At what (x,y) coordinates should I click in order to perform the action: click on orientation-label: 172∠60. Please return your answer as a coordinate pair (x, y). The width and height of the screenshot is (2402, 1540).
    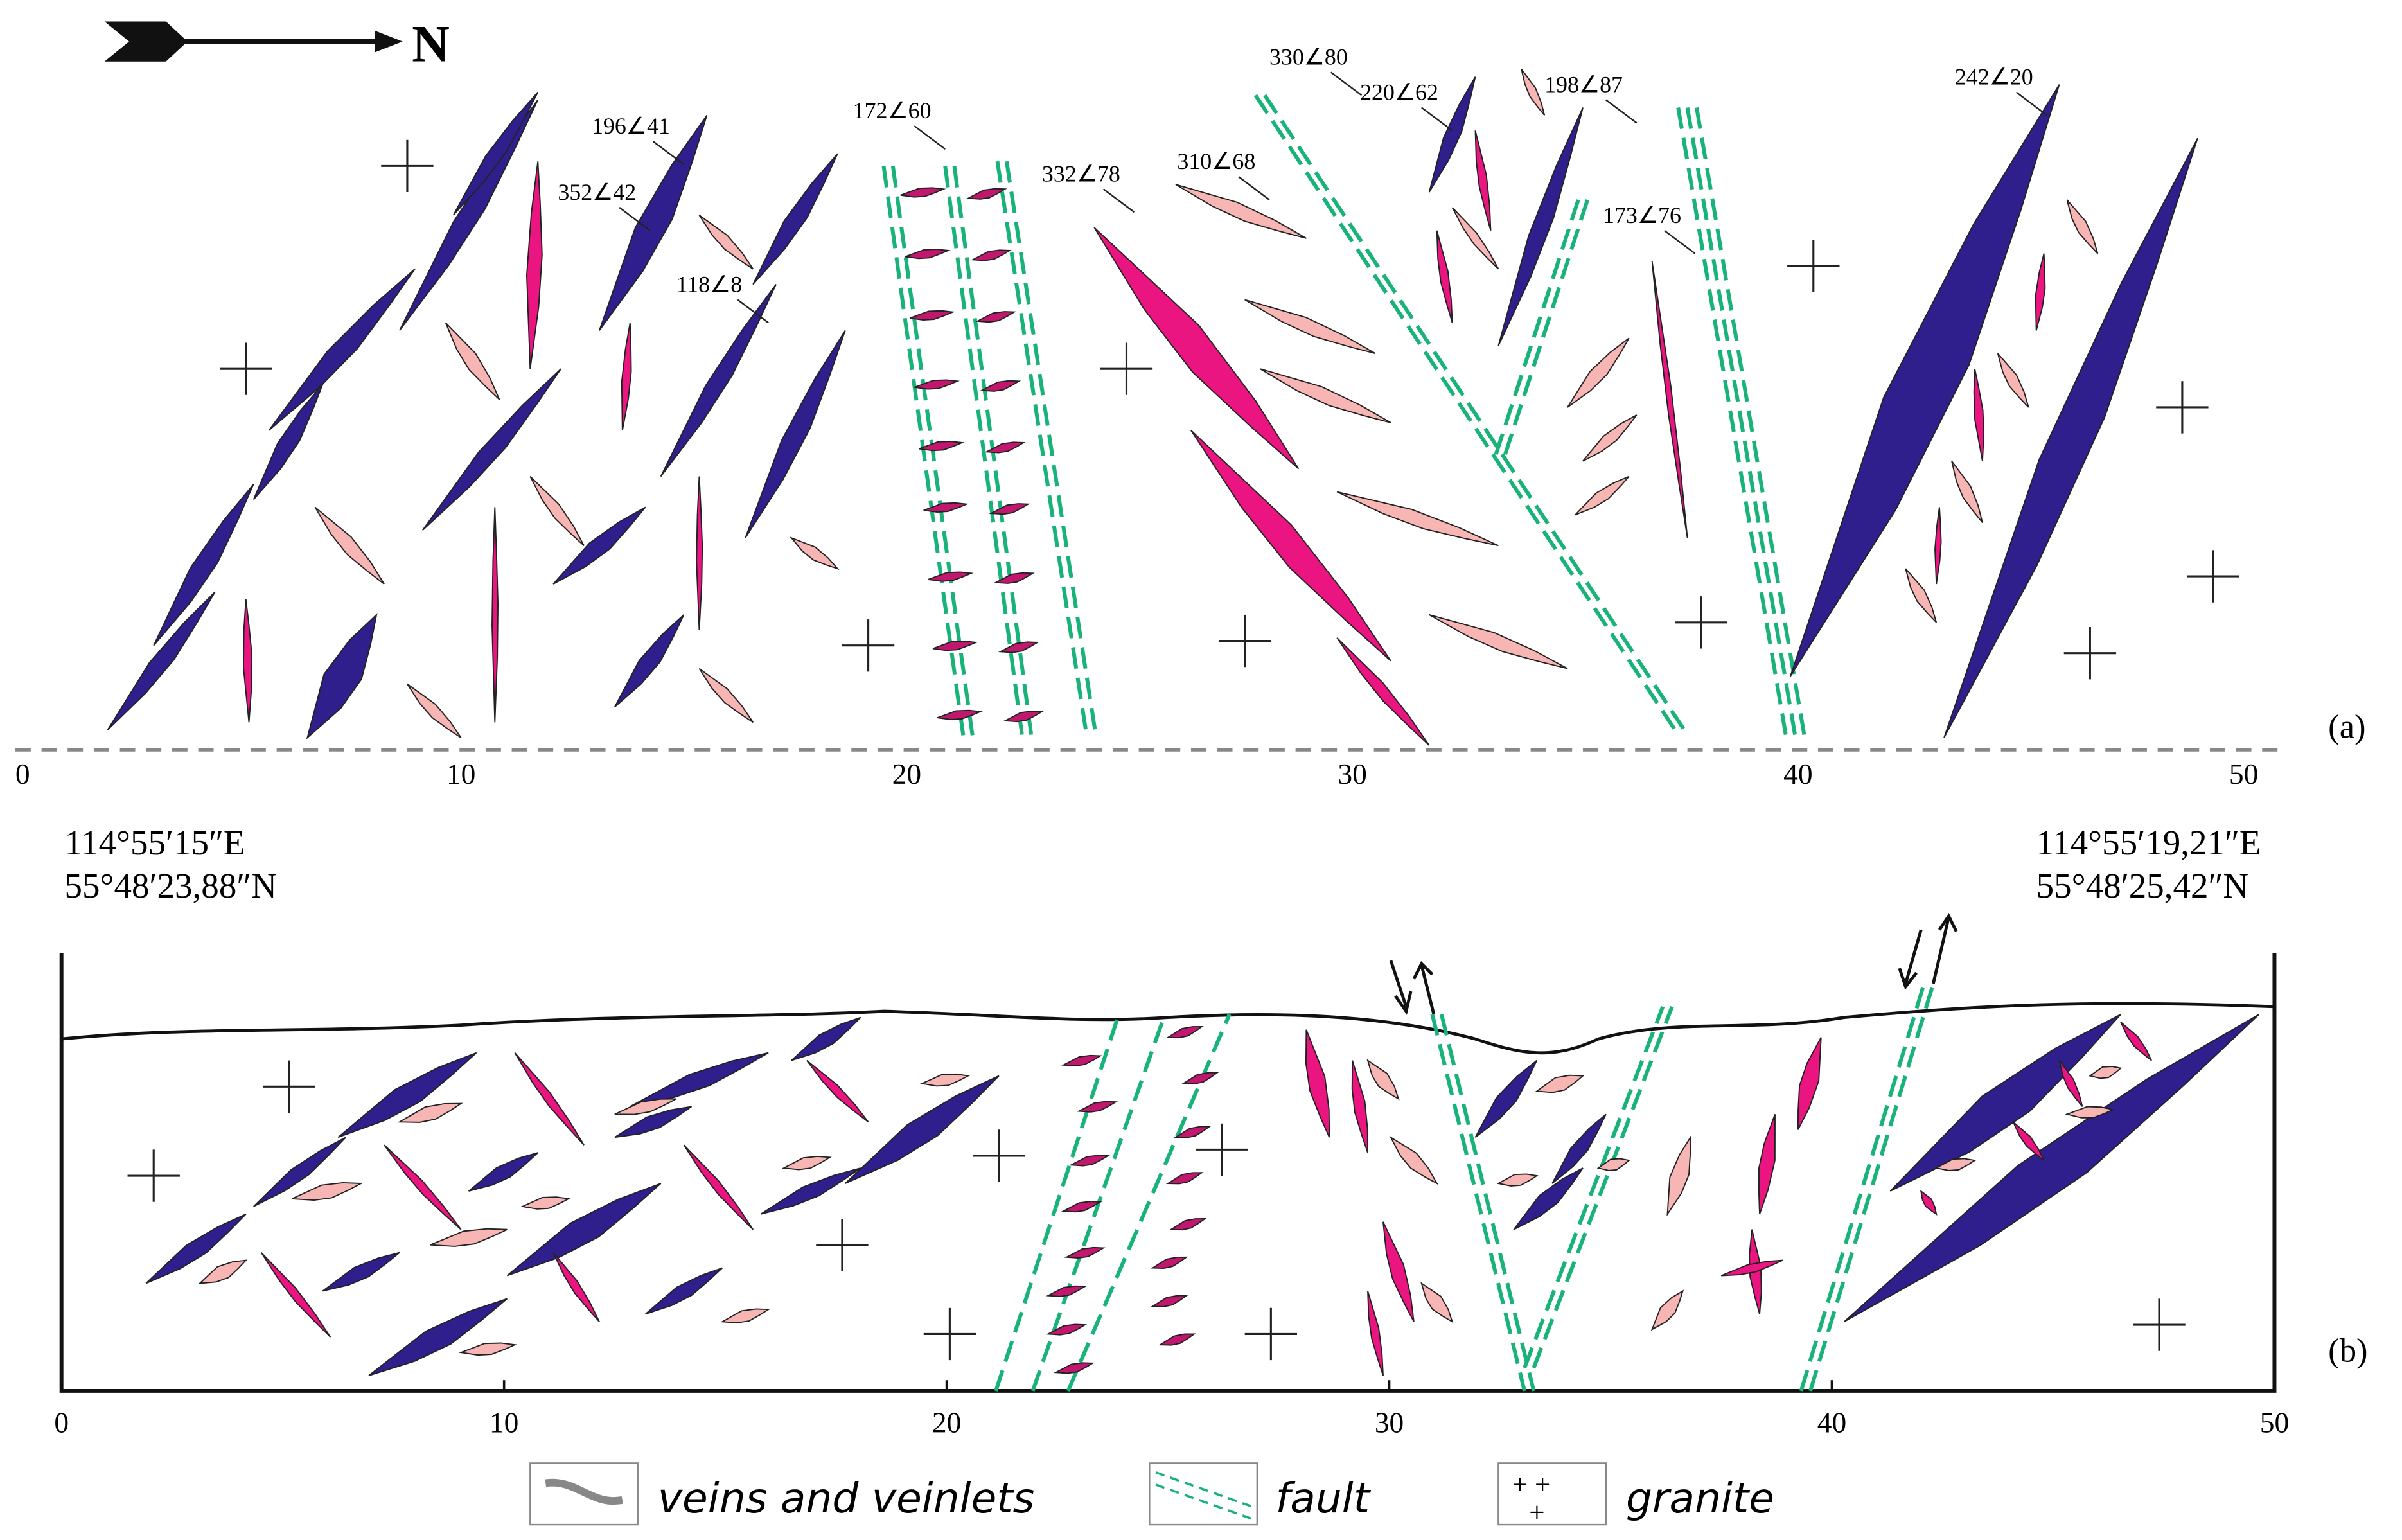
    Looking at the image, I should click on (892, 110).